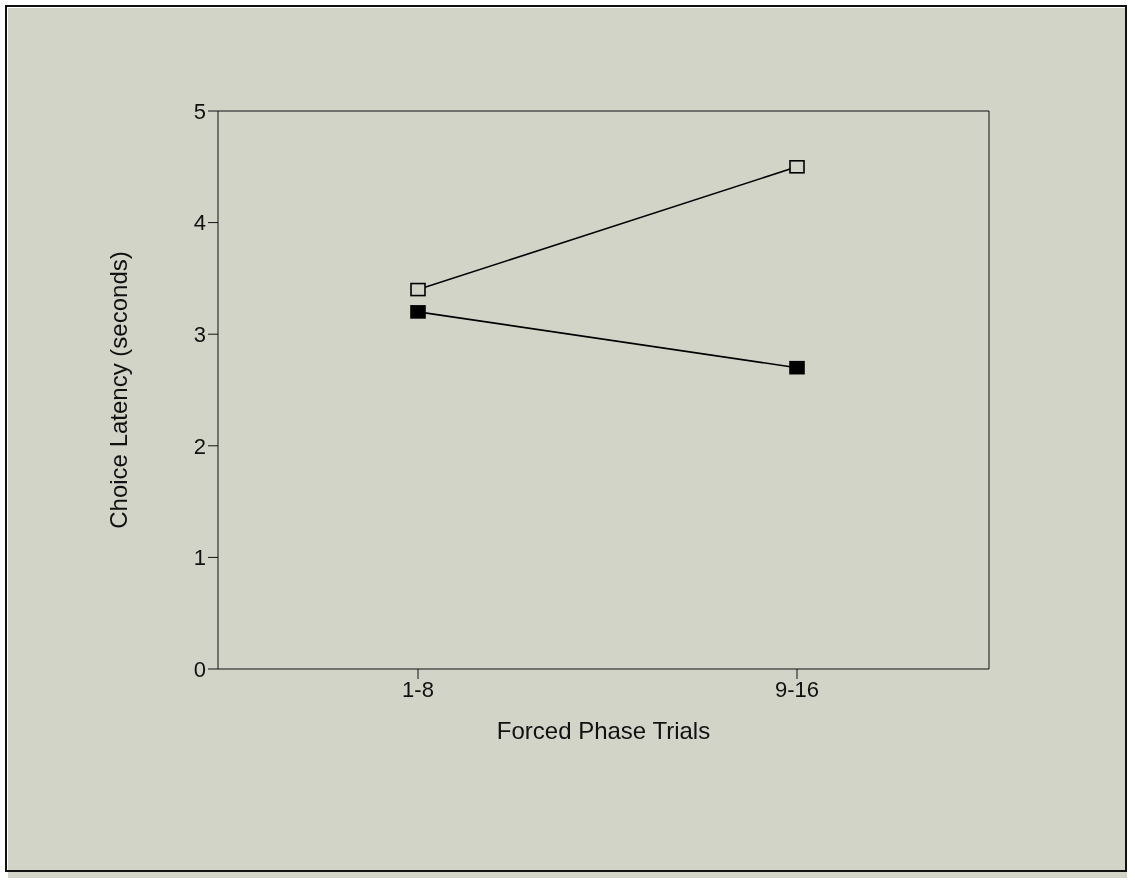 This screenshot has height=886, width=1135. Describe the element at coordinates (797, 689) in the screenshot. I see `x-tick-label: 9-16` at that location.